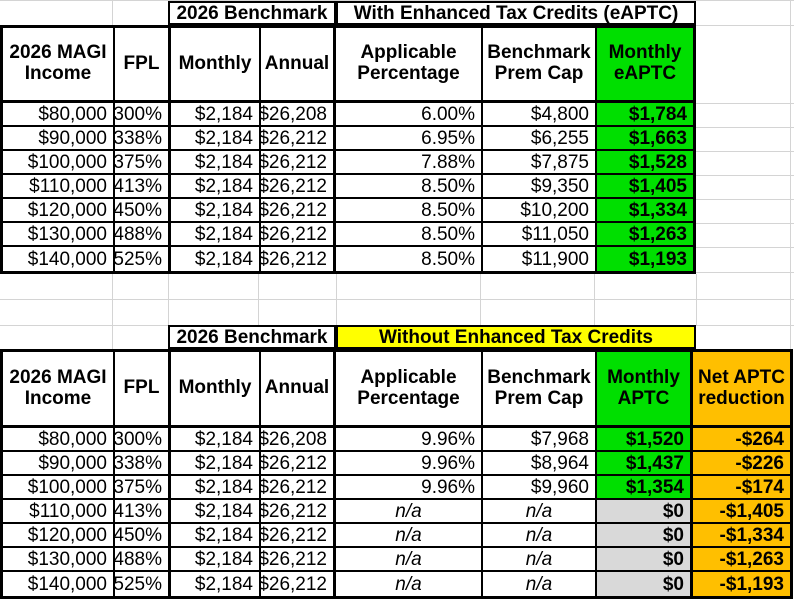 Image resolution: width=794 pixels, height=600 pixels. Describe the element at coordinates (252, 337) in the screenshot. I see `table2-benchmark-title: 2026 Benchmark` at that location.